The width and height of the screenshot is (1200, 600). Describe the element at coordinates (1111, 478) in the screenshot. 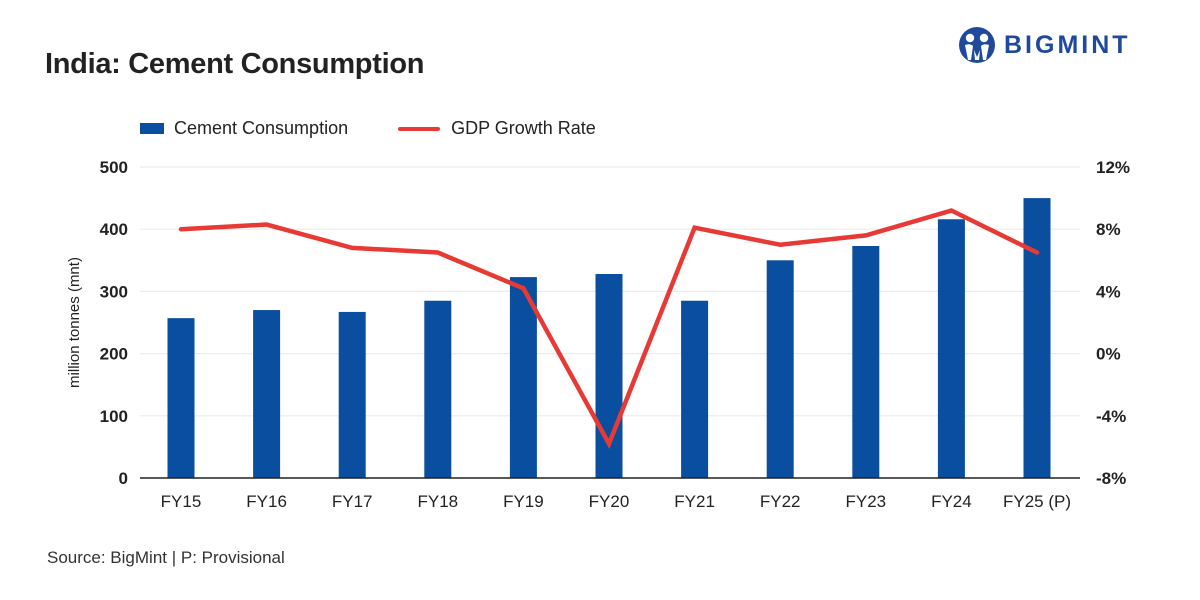

I see `y2-tick-label: -8%` at that location.